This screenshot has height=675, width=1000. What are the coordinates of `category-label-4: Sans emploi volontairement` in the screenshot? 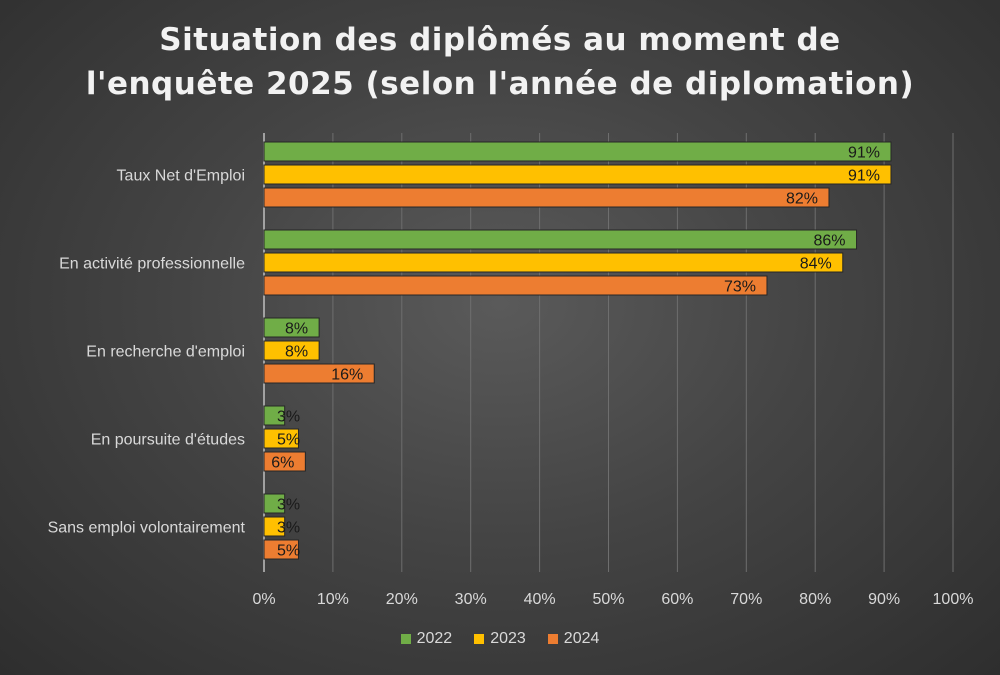 It's located at (147, 528).